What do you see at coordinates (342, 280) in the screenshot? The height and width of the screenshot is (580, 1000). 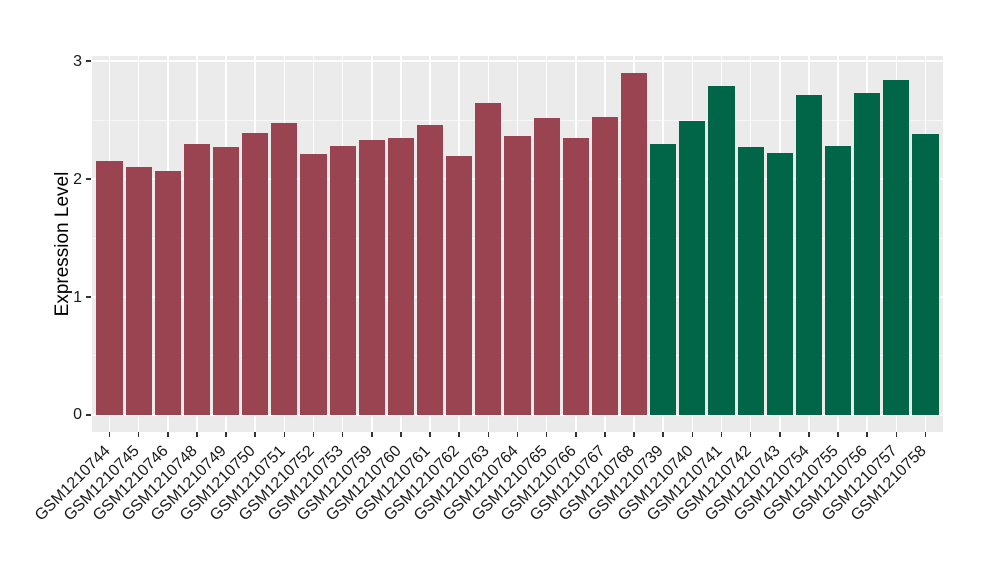 I see `bar-GSM1210753` at bounding box center [342, 280].